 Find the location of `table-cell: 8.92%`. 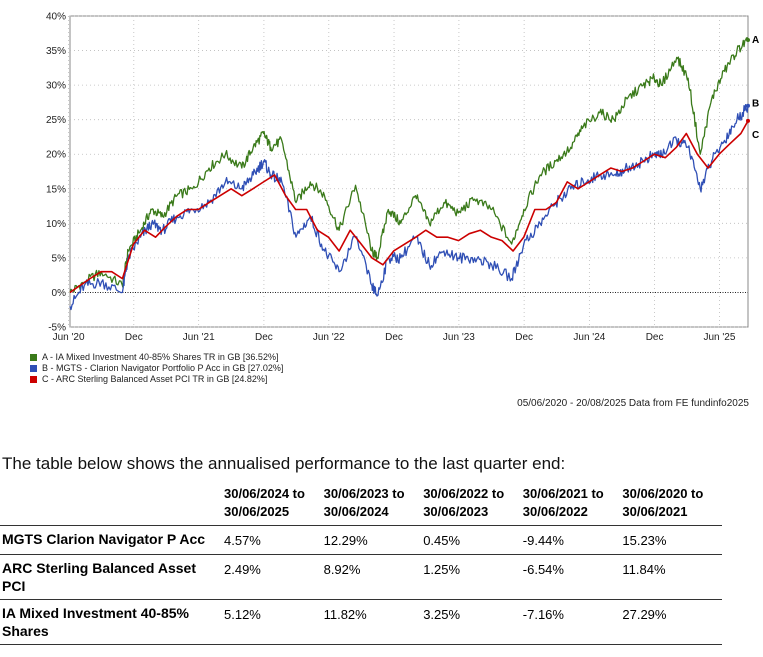

table-cell: 8.92% is located at coordinates (373, 577).